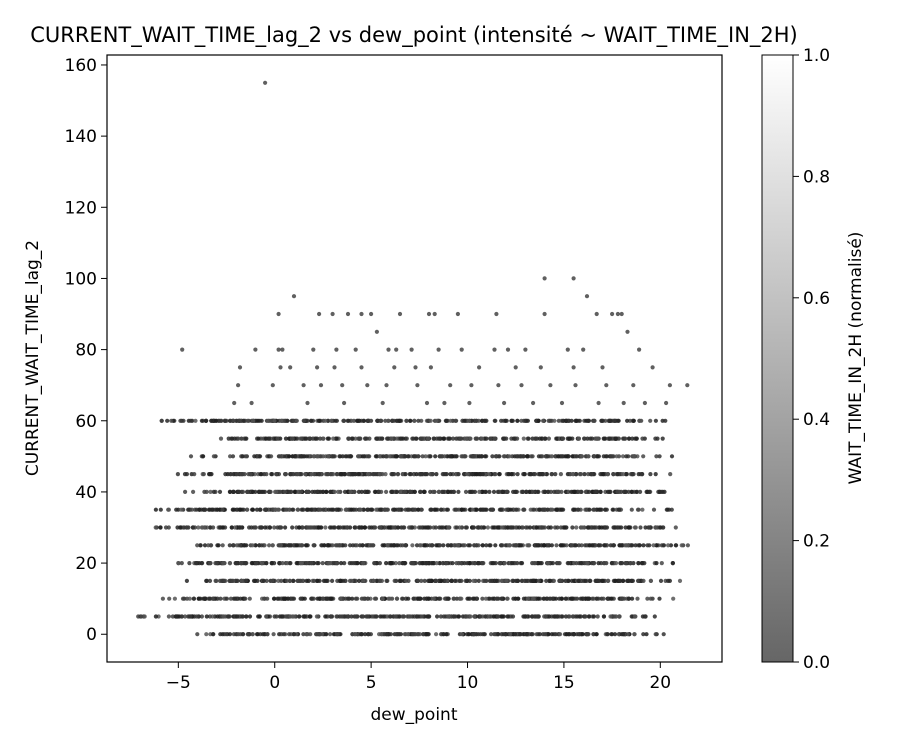  Describe the element at coordinates (856, 358) in the screenshot. I see `colorbar-label: WAIT_TIME_IN_2H (normalisé)` at that location.